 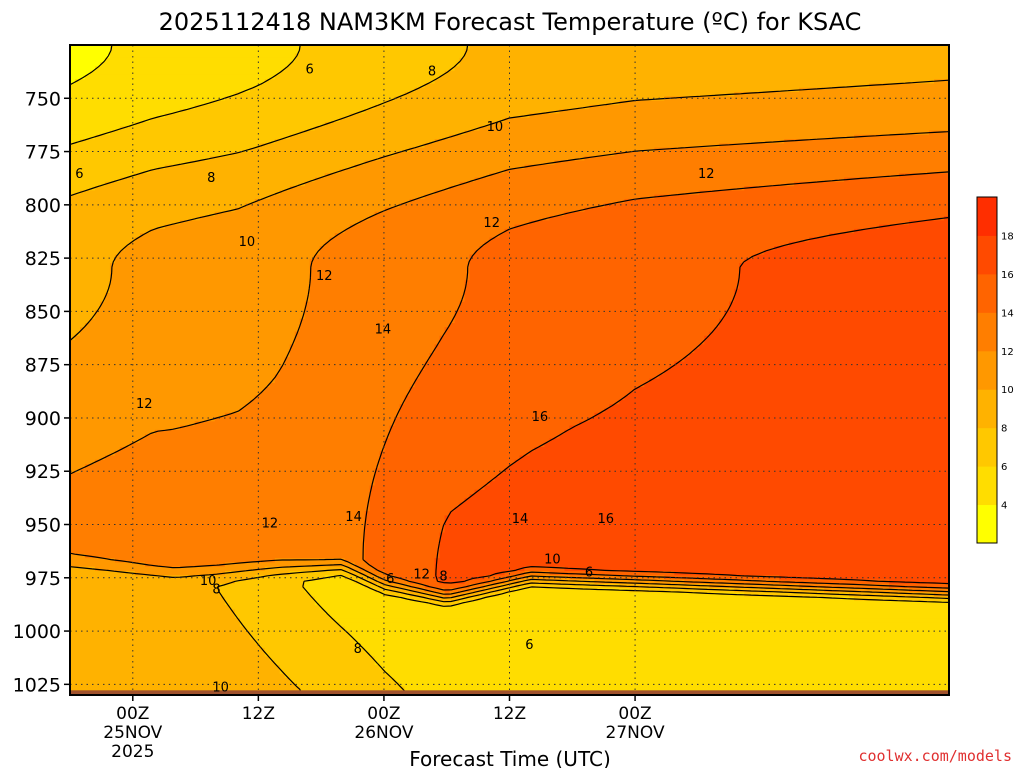 What do you see at coordinates (540, 417) in the screenshot?
I see `contour-label: 16` at bounding box center [540, 417].